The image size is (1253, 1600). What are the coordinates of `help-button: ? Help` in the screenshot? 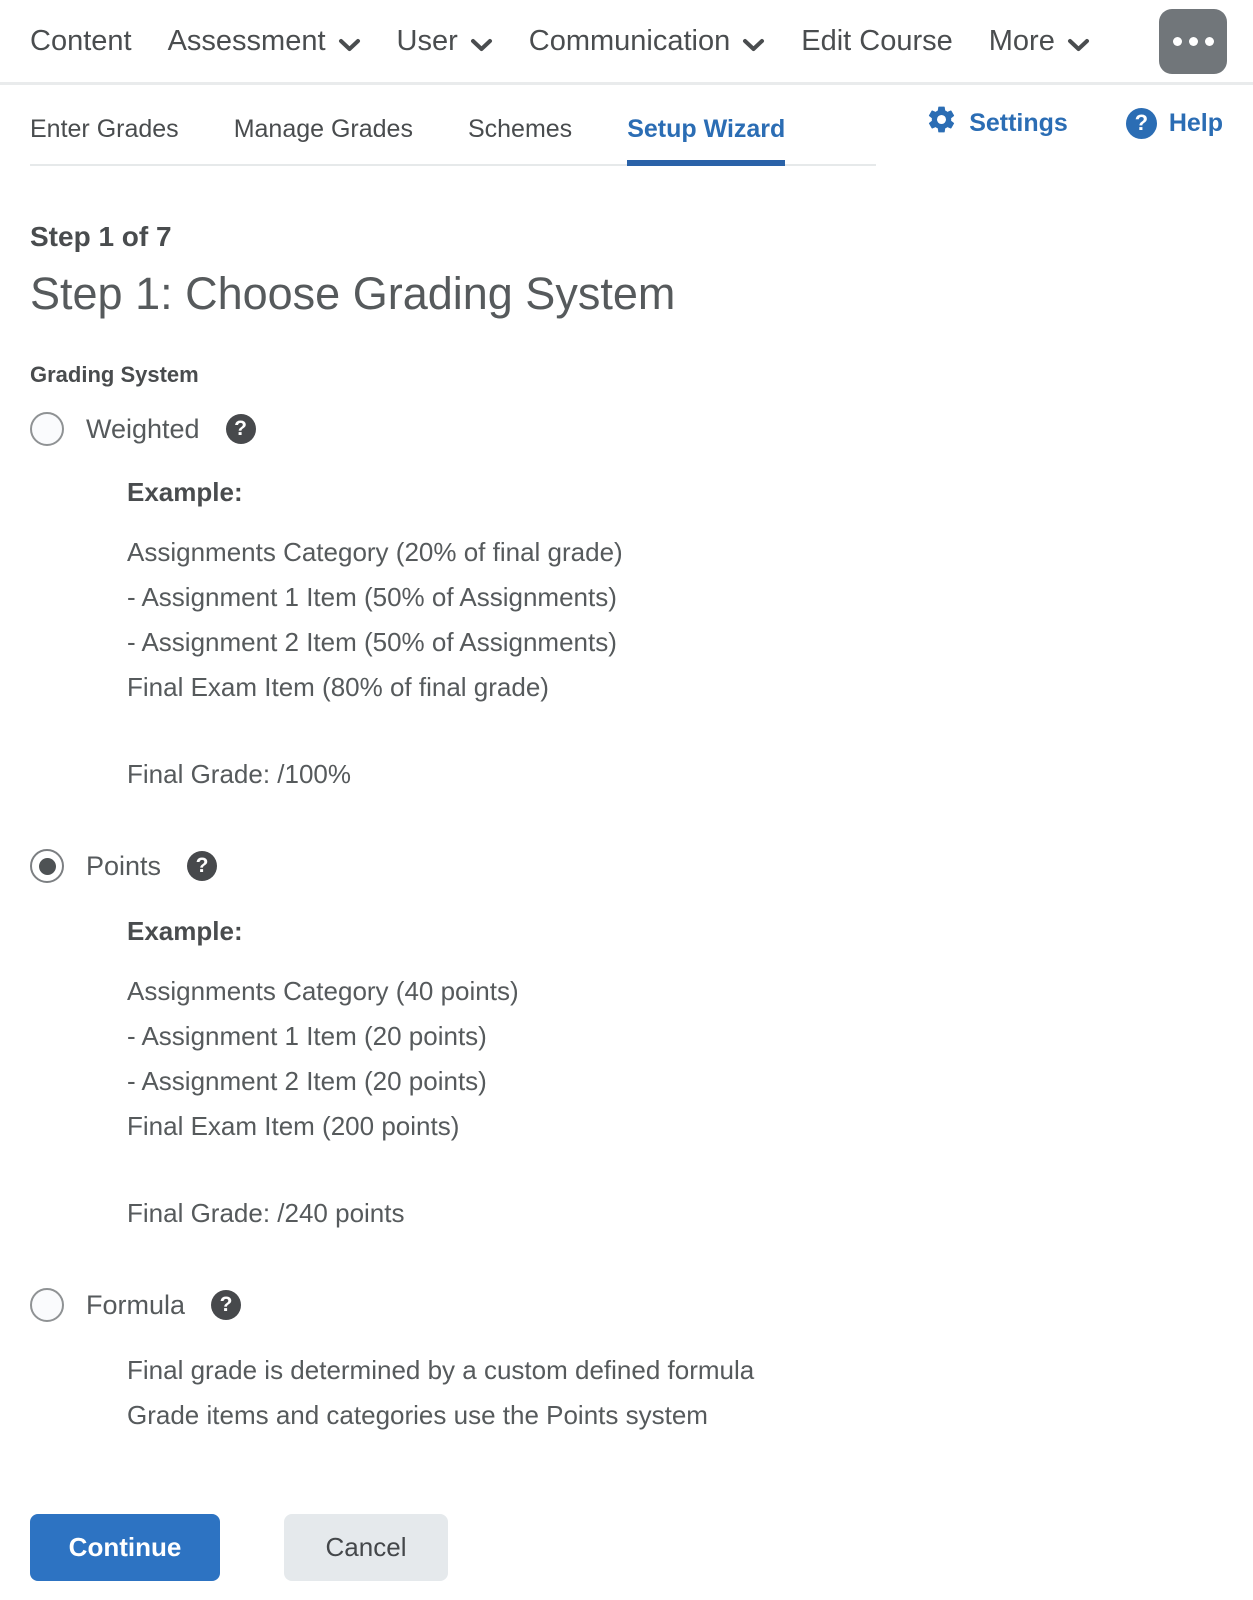 It's located at (1174, 123).